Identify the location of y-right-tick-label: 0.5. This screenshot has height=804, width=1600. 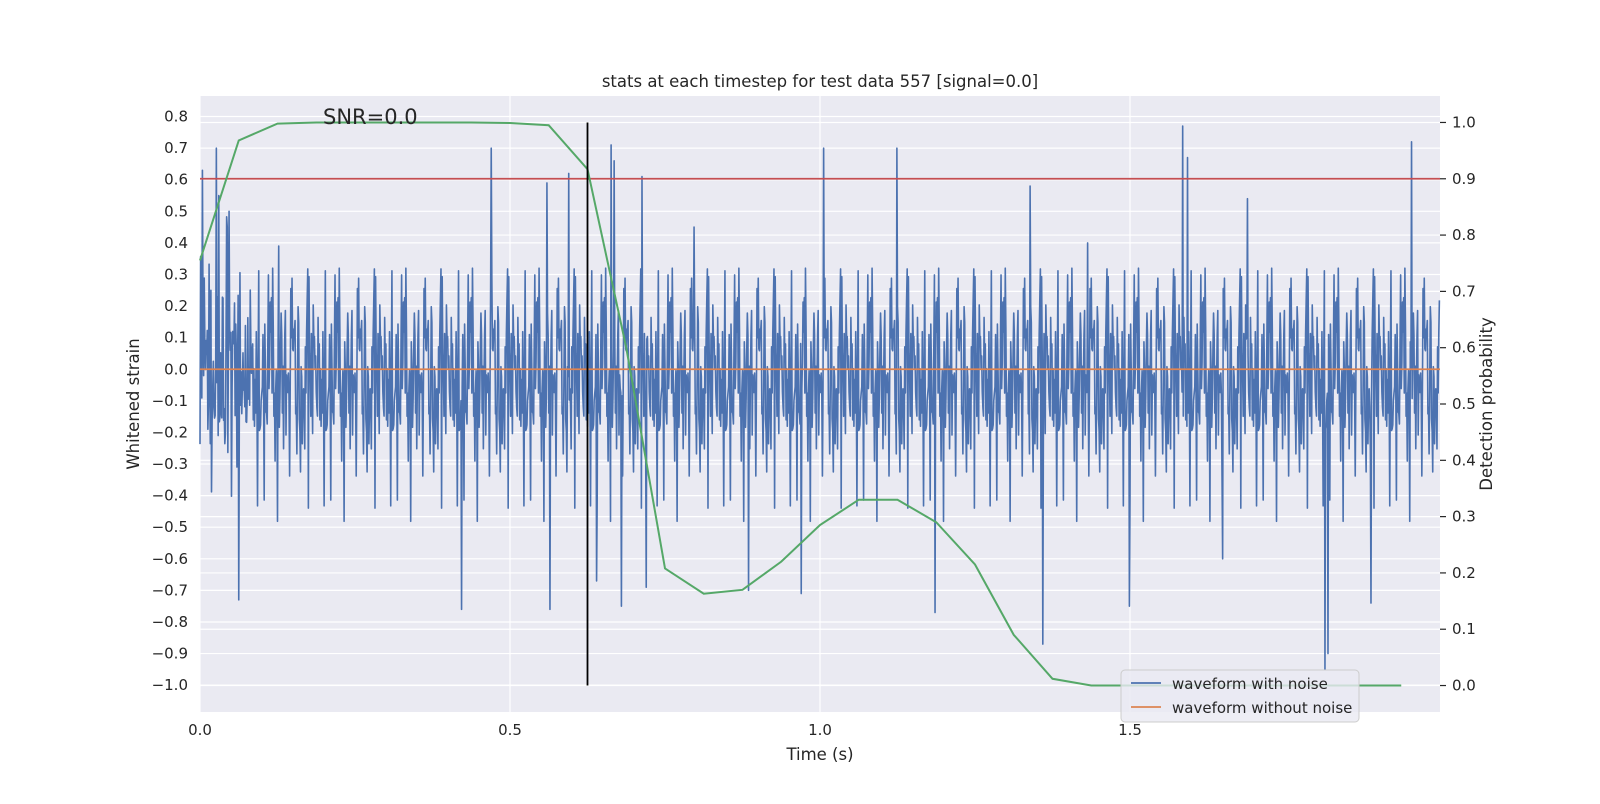
(1464, 404).